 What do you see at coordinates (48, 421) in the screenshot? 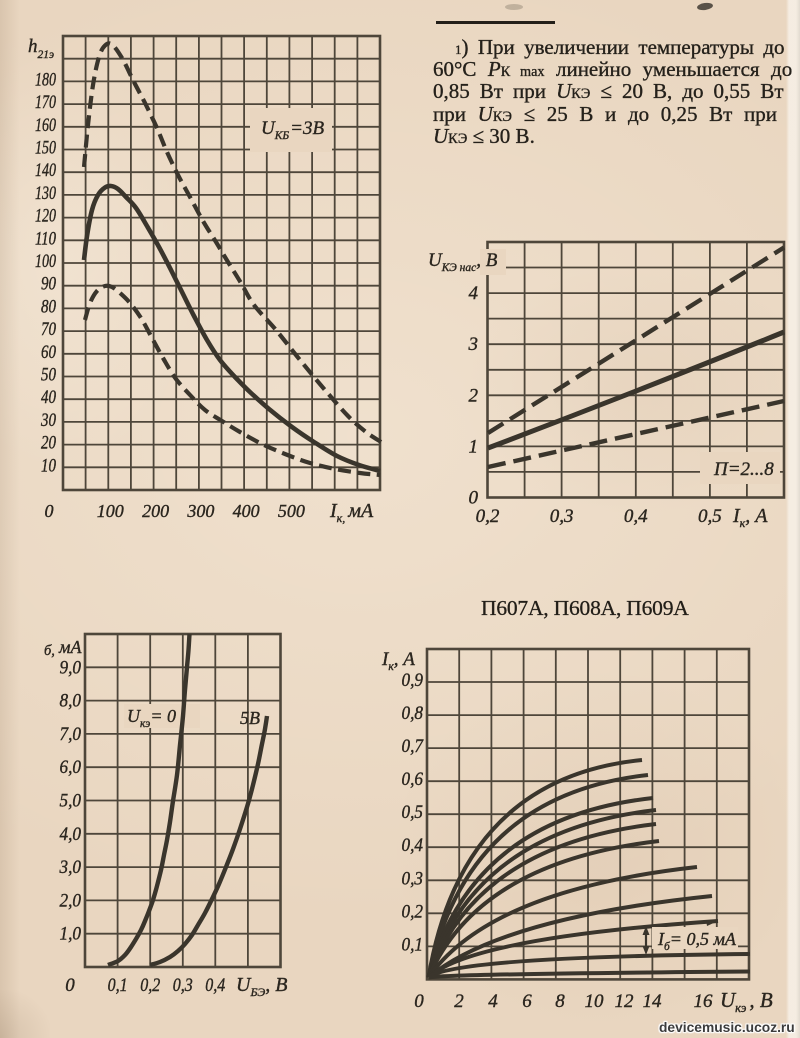
I see `svg-text: 30` at bounding box center [48, 421].